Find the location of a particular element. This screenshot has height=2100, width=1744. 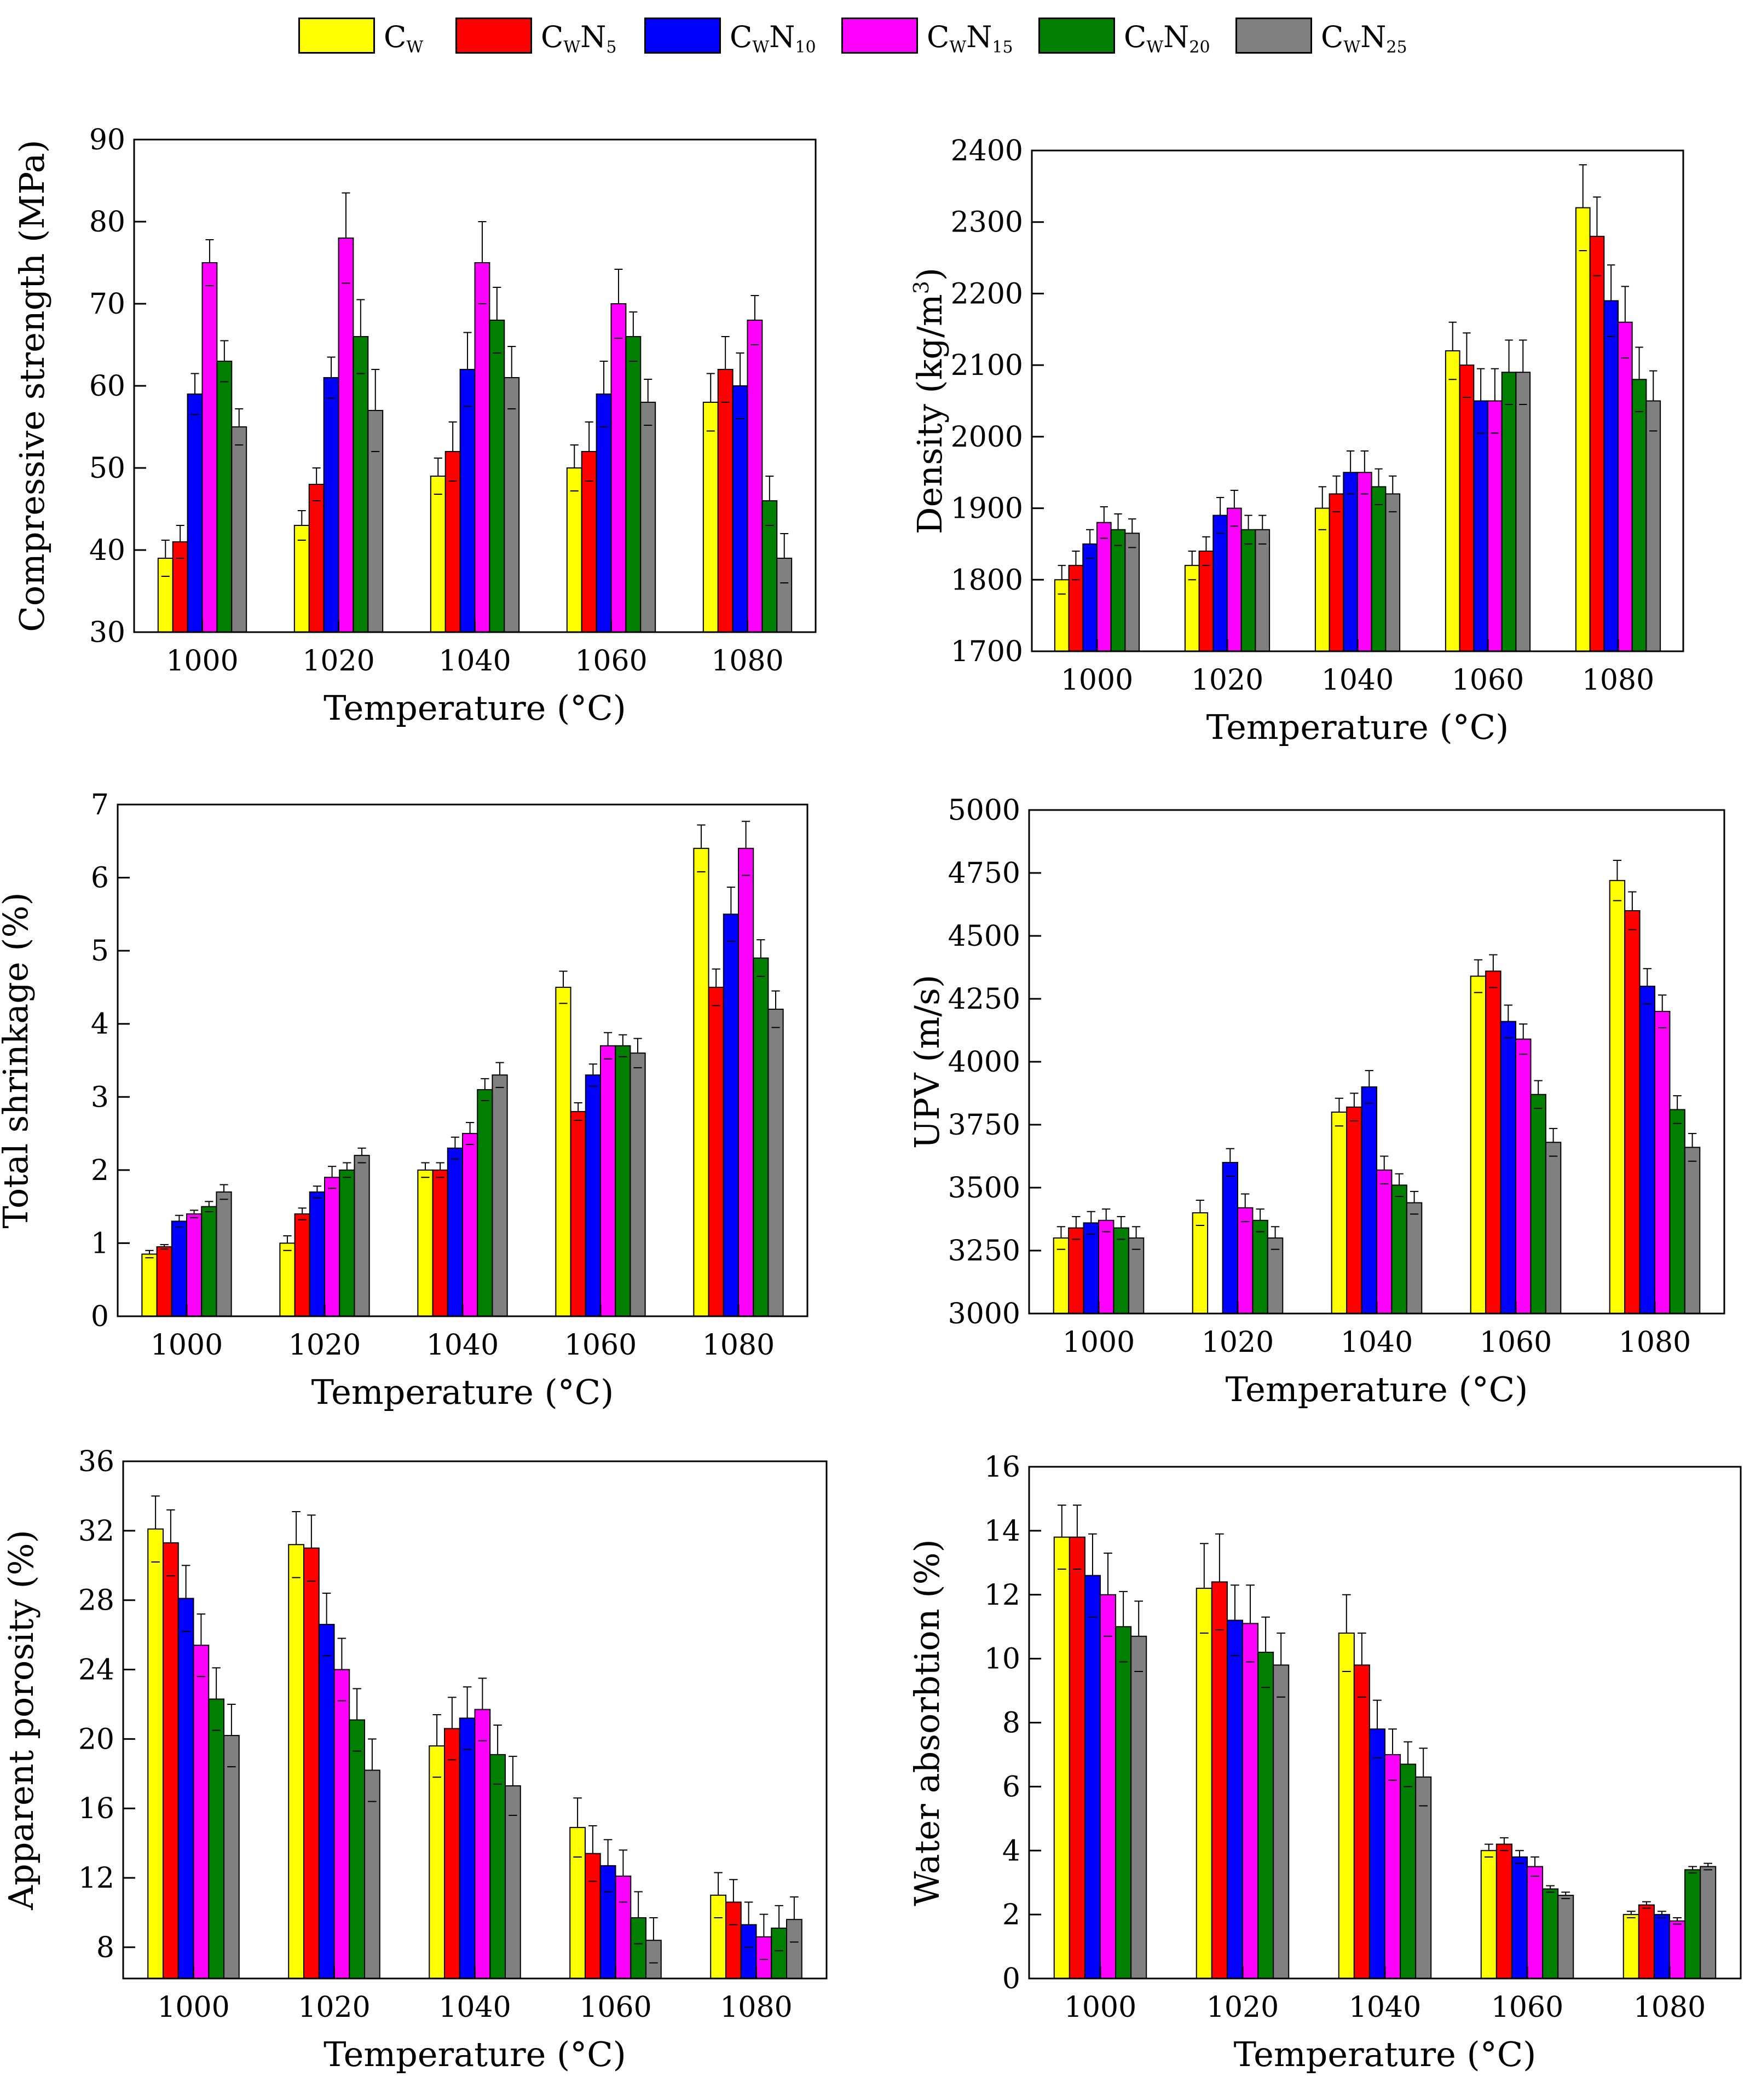

y-tick-label: 2100 is located at coordinates (987, 365).